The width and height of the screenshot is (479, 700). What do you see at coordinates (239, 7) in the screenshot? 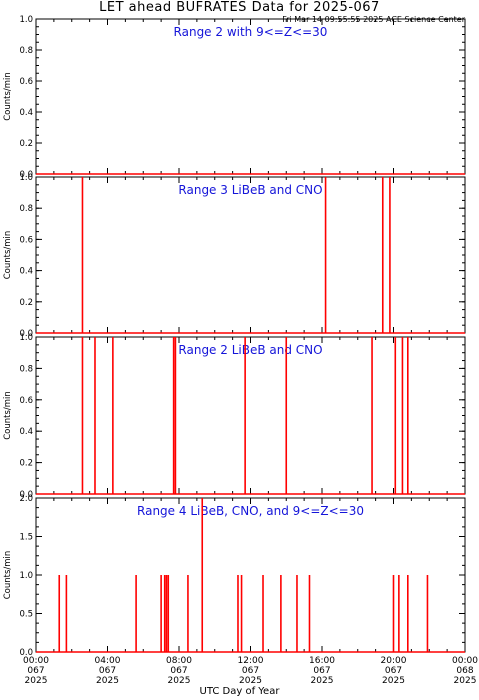
I see `page-title: LET ahead BUFRATES Data for 2025-067` at bounding box center [239, 7].